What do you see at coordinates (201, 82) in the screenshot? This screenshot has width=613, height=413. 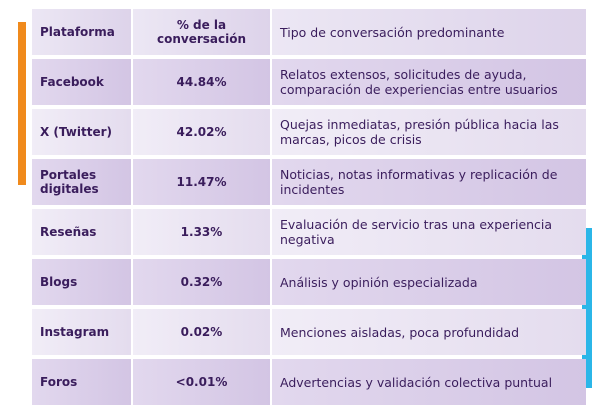 I see `table-cell: 44.84%` at bounding box center [201, 82].